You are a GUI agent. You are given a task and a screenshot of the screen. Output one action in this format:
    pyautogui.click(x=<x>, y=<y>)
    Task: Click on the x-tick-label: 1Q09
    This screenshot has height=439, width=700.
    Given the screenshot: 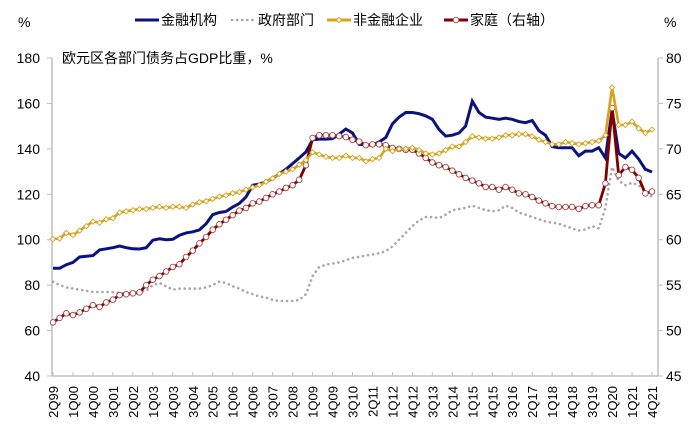 What is the action you would take?
    pyautogui.click(x=313, y=402)
    